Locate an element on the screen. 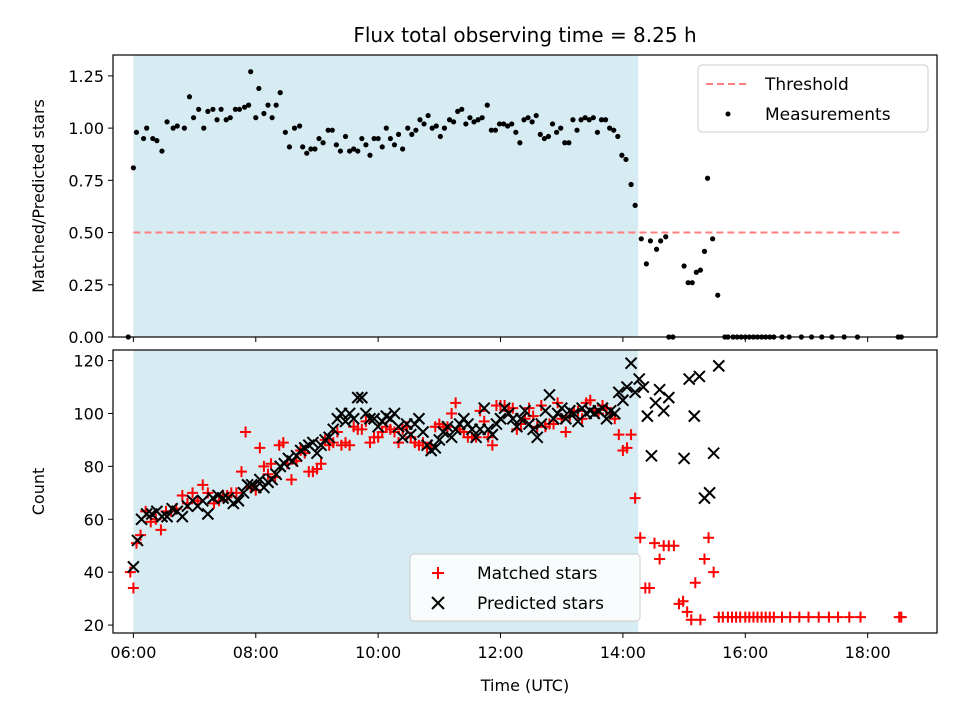 The image size is (960, 720). bottom-y-axis-label: Count is located at coordinates (38, 492).